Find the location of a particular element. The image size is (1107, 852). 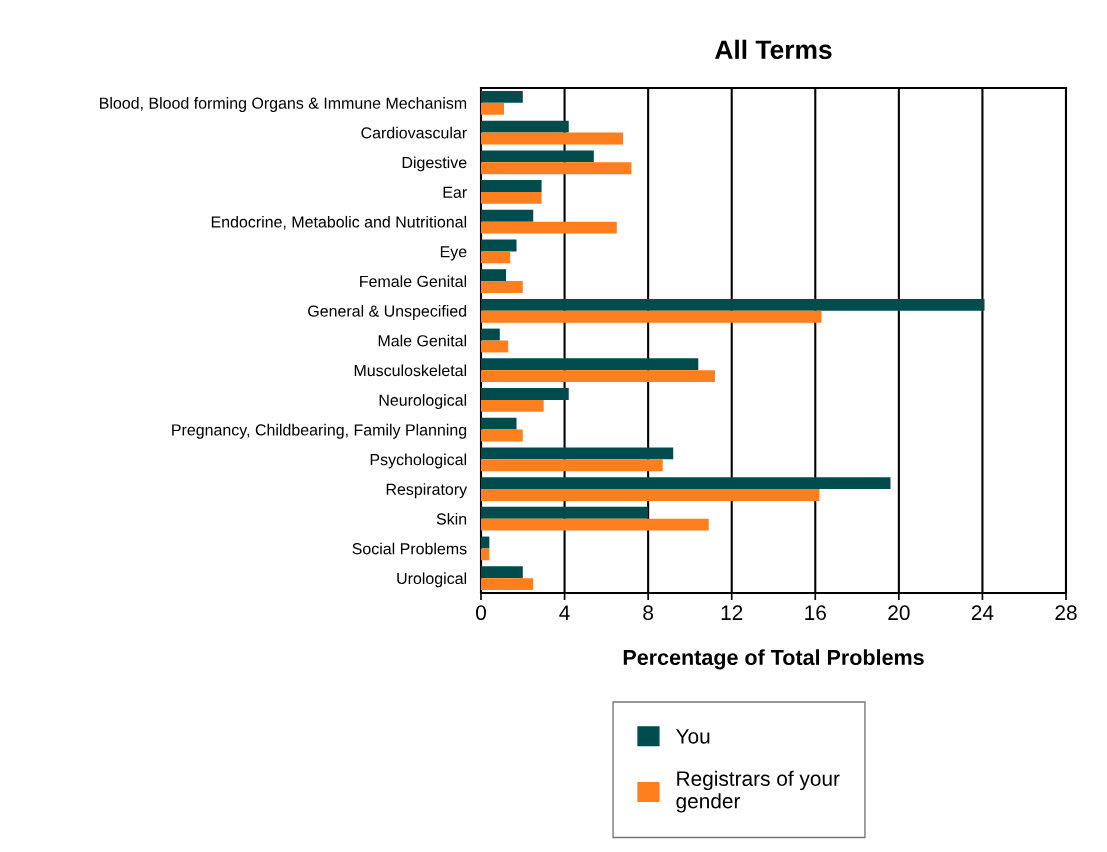

x-axis-title: Percentage of Total Problems is located at coordinates (773, 659).